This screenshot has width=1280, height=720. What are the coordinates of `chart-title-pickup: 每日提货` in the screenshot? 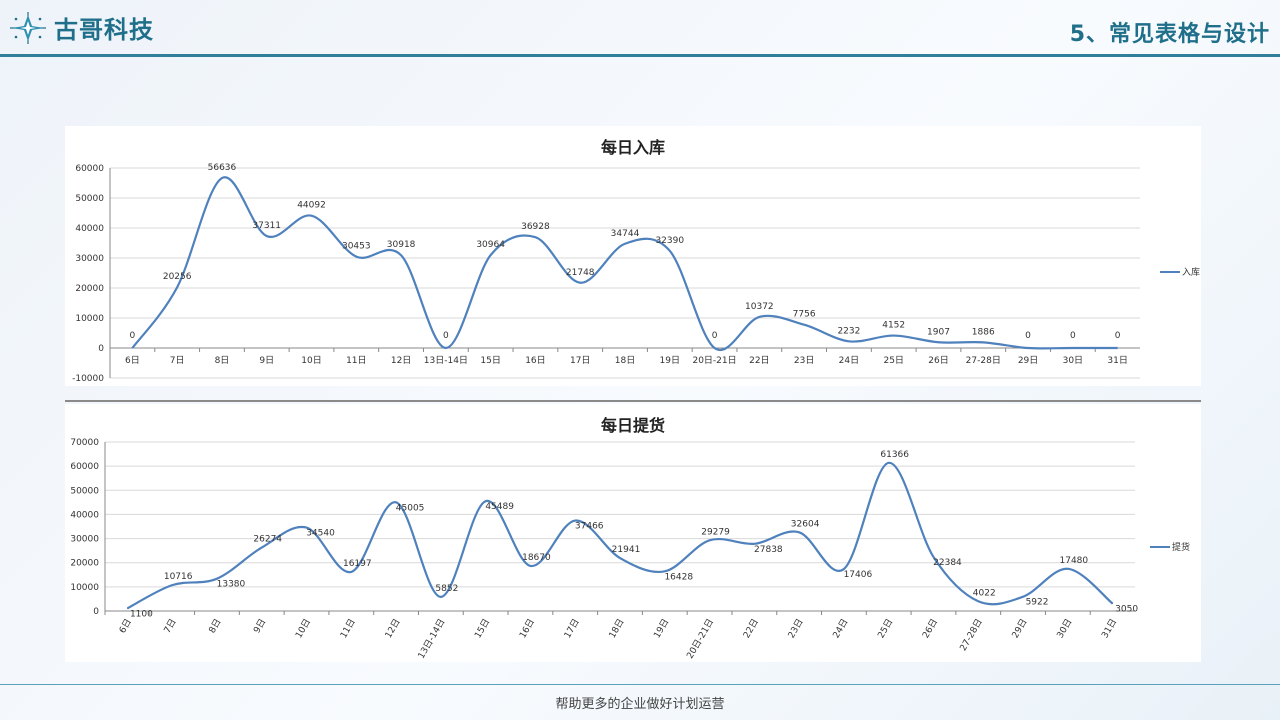 It's located at (632, 425).